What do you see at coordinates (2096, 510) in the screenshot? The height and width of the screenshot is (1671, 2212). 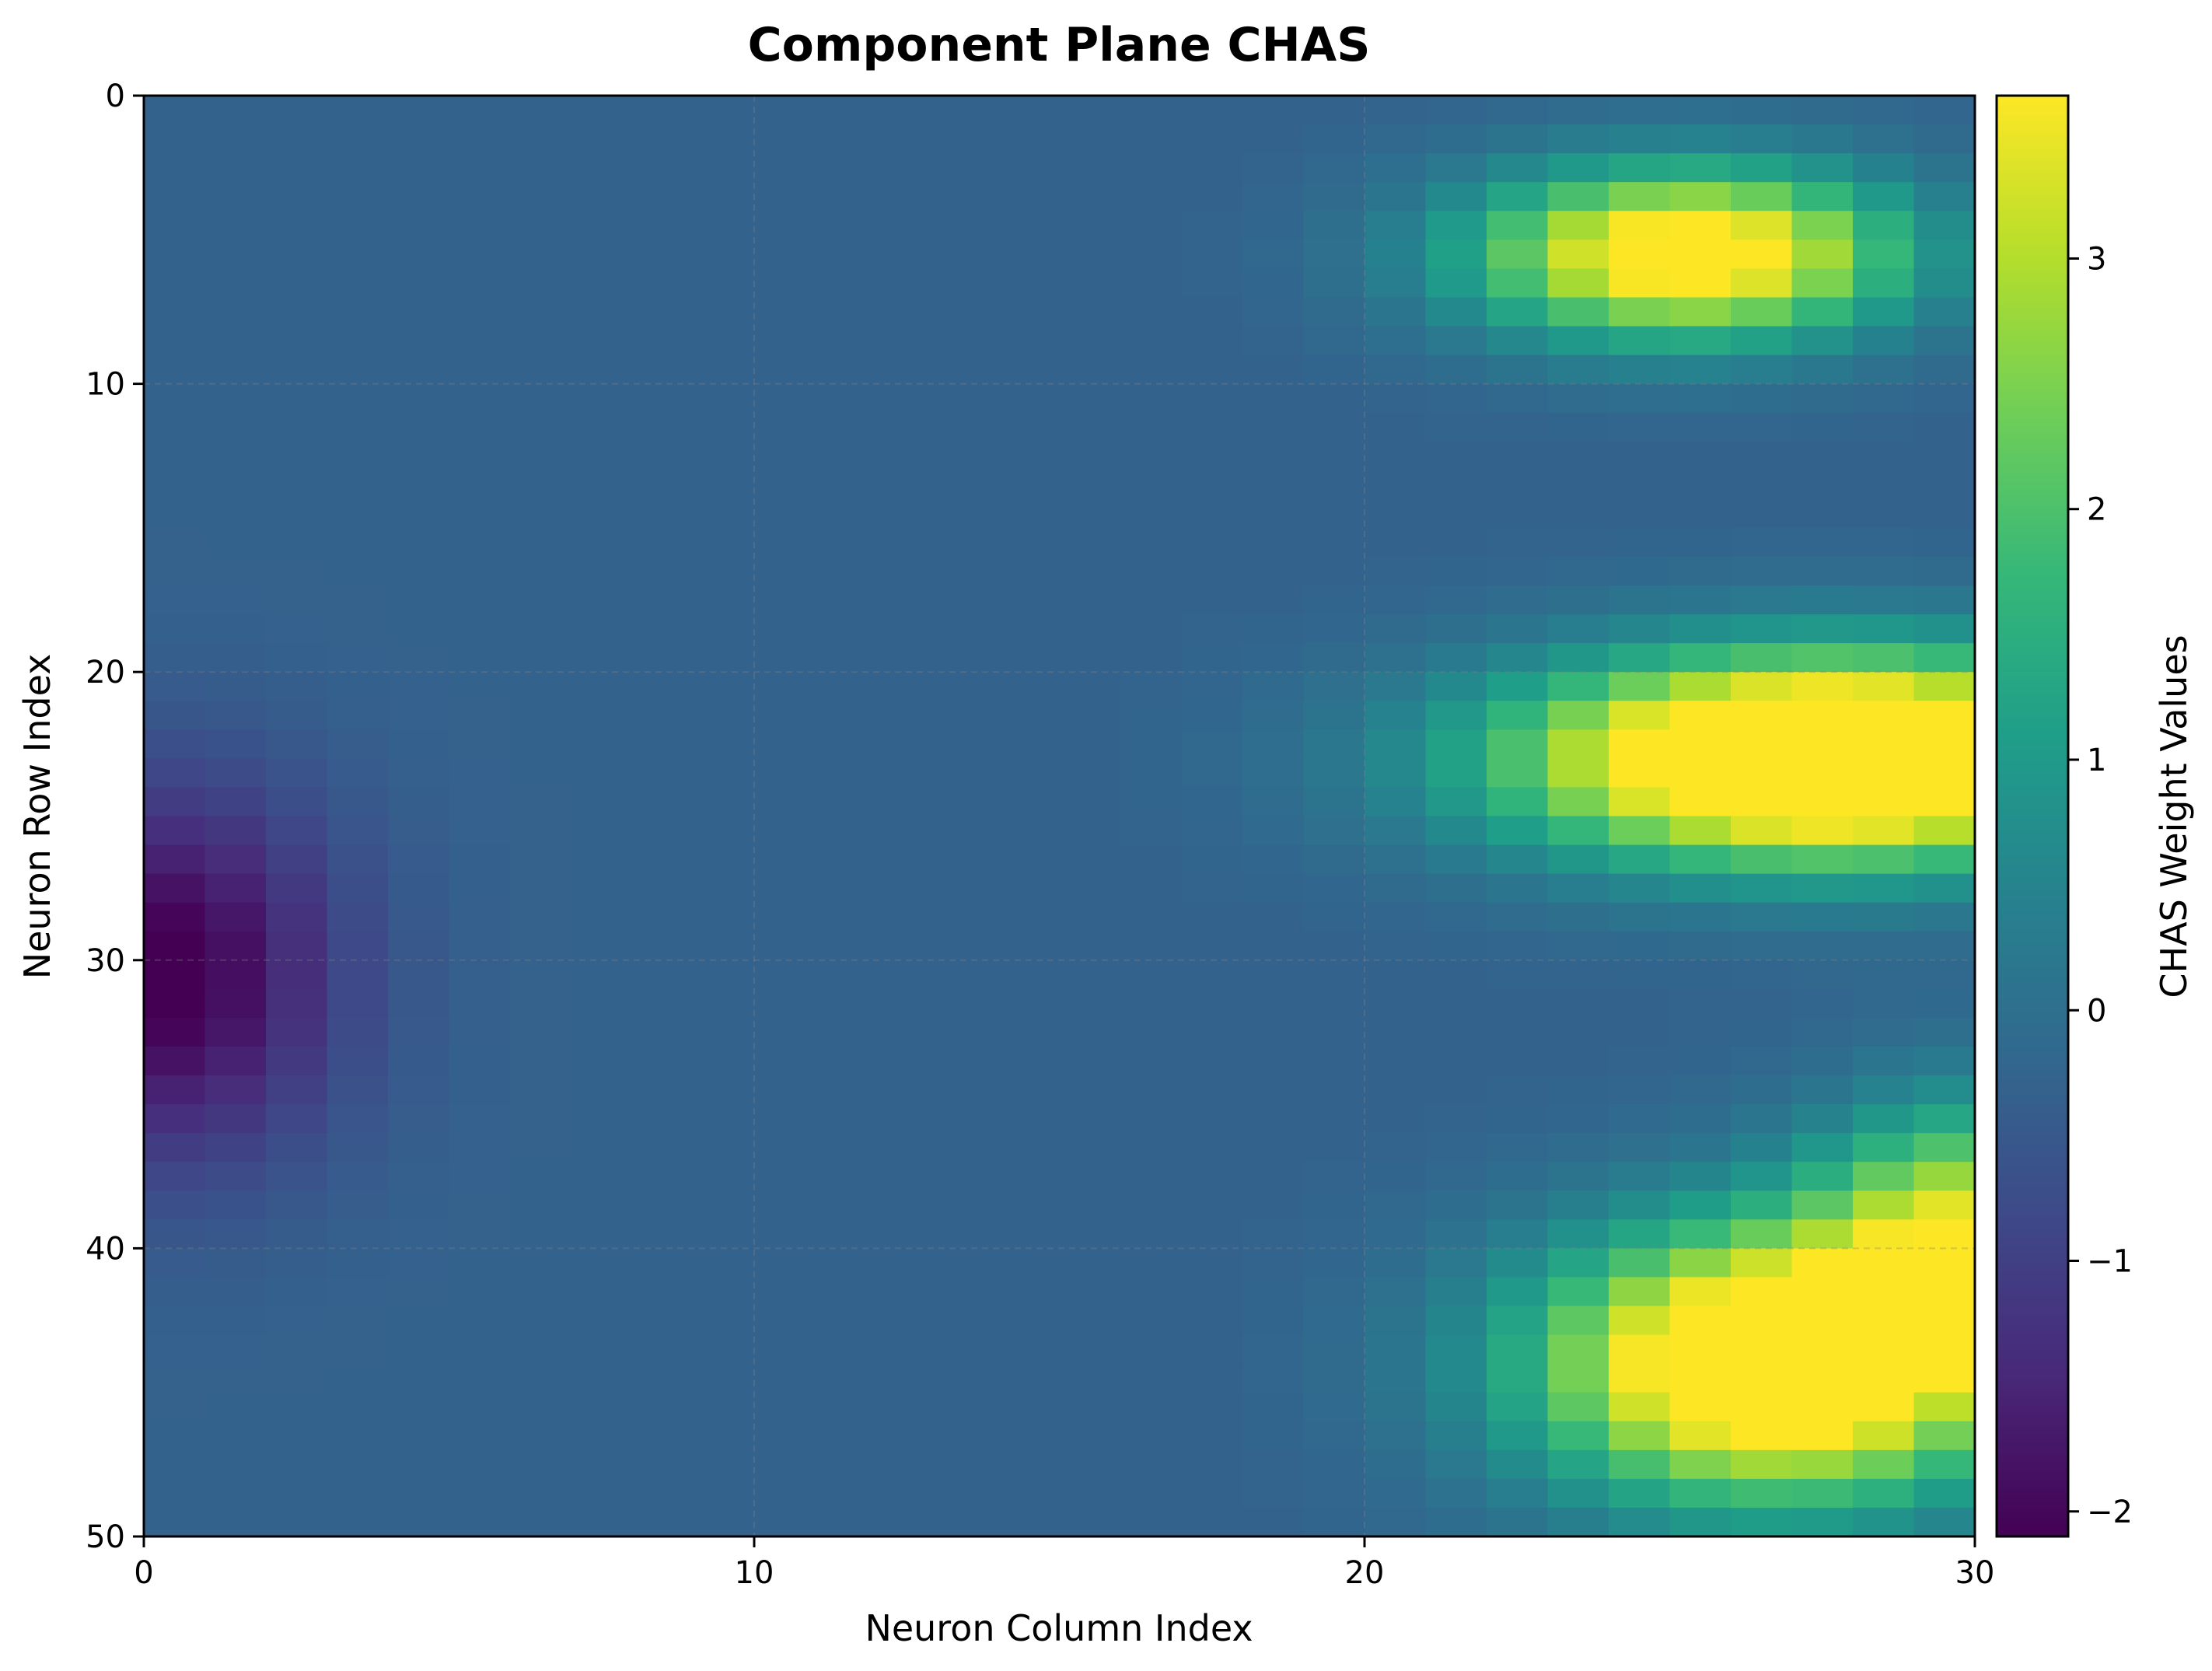 I see `colorbar-tick-label: 2` at bounding box center [2096, 510].